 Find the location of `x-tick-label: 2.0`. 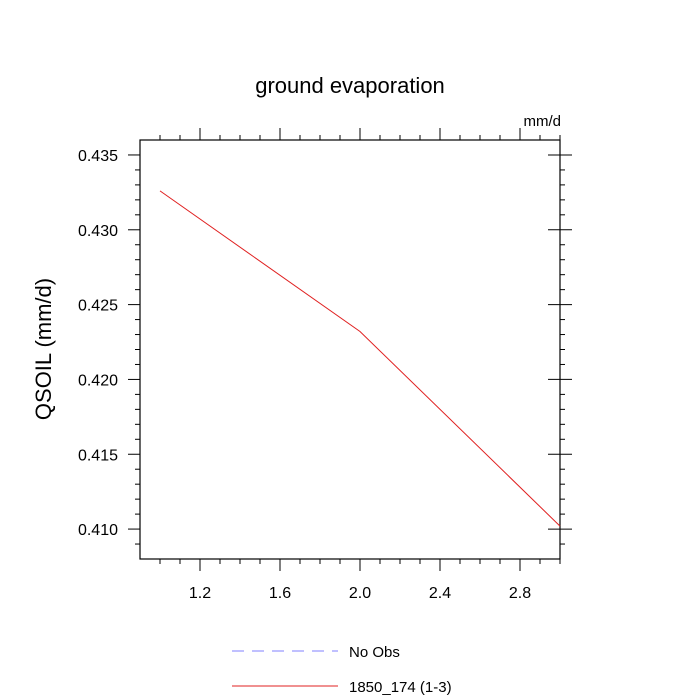

x-tick-label: 2.0 is located at coordinates (360, 593).